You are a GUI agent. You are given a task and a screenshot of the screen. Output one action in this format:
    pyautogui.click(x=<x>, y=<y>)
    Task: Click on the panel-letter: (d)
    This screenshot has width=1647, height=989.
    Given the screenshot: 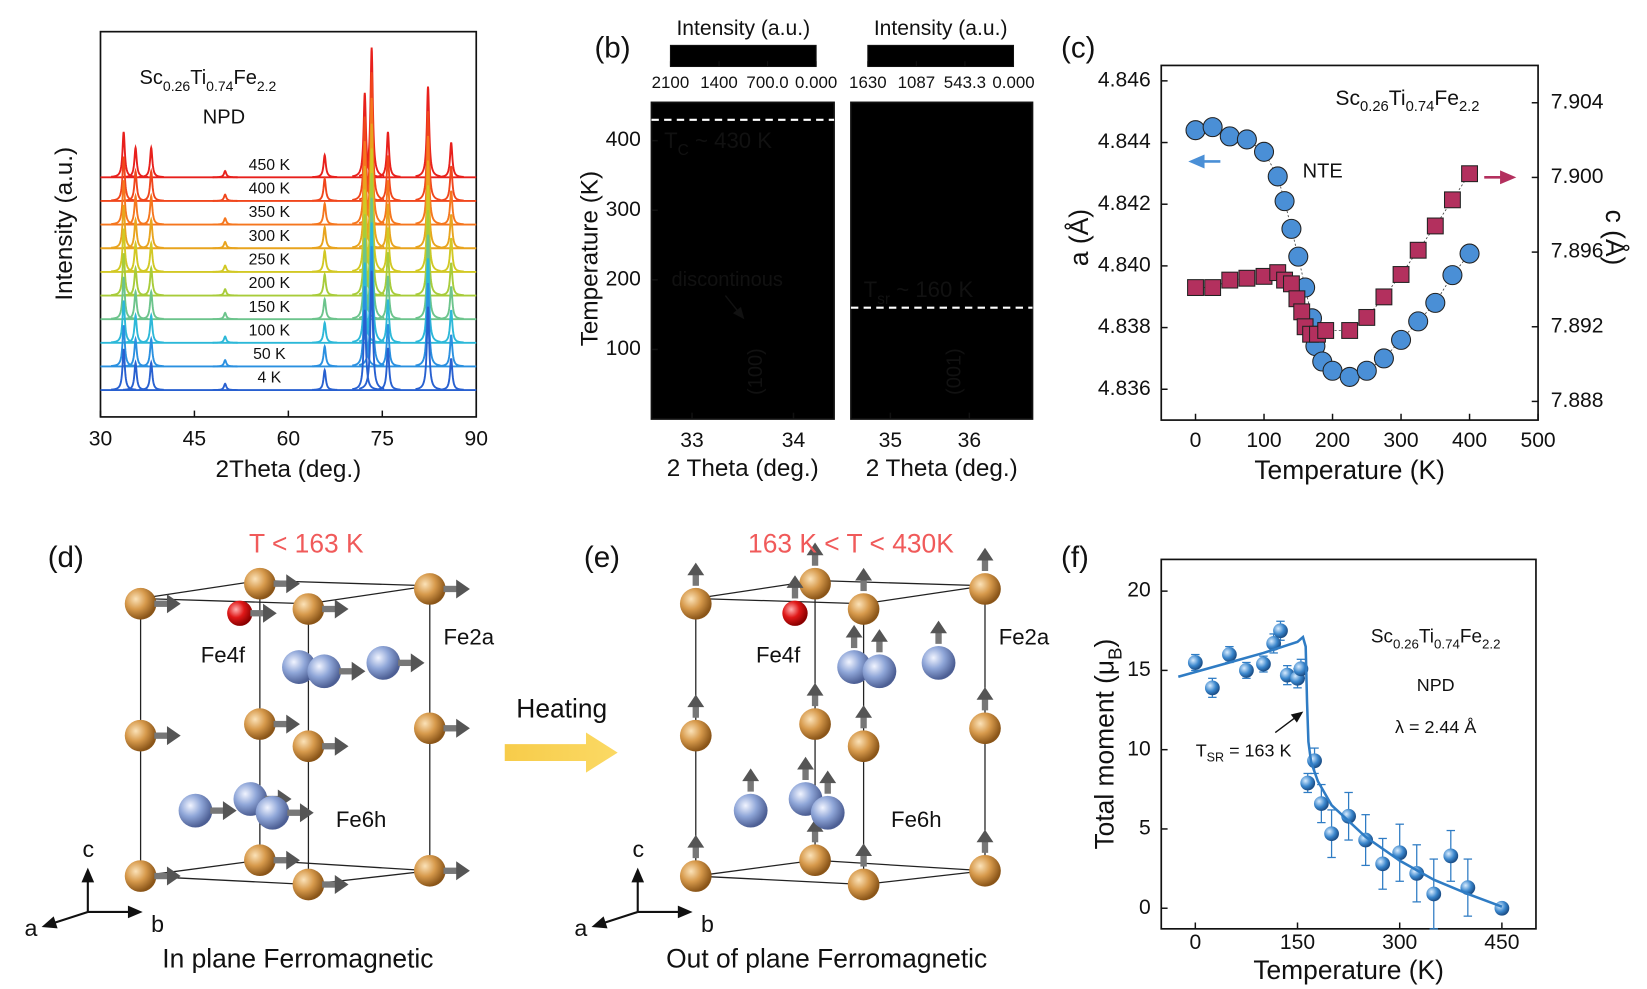 What is the action you would take?
    pyautogui.click(x=66, y=557)
    